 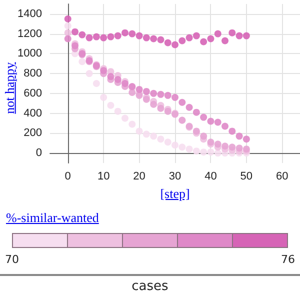 I want to click on y-tick-label: 1000, so click(x=30, y=54).